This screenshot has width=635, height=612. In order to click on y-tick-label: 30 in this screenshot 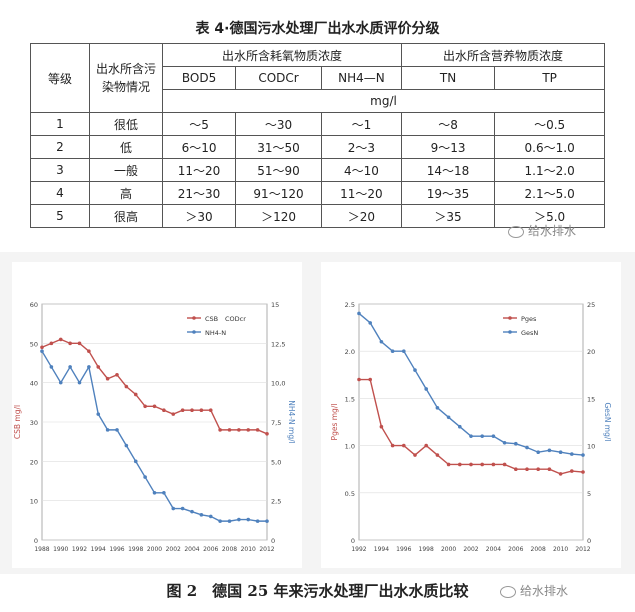, I will do `click(34, 423)`.